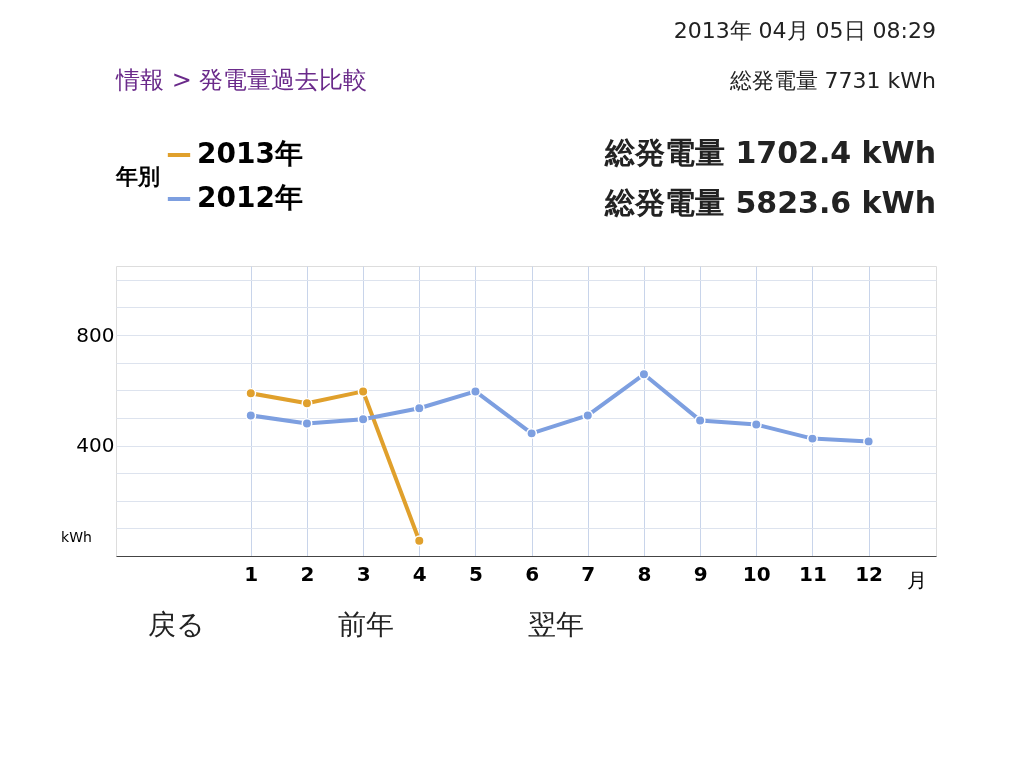 This screenshot has width=1017, height=763. I want to click on x-tick-label: 5, so click(475, 573).